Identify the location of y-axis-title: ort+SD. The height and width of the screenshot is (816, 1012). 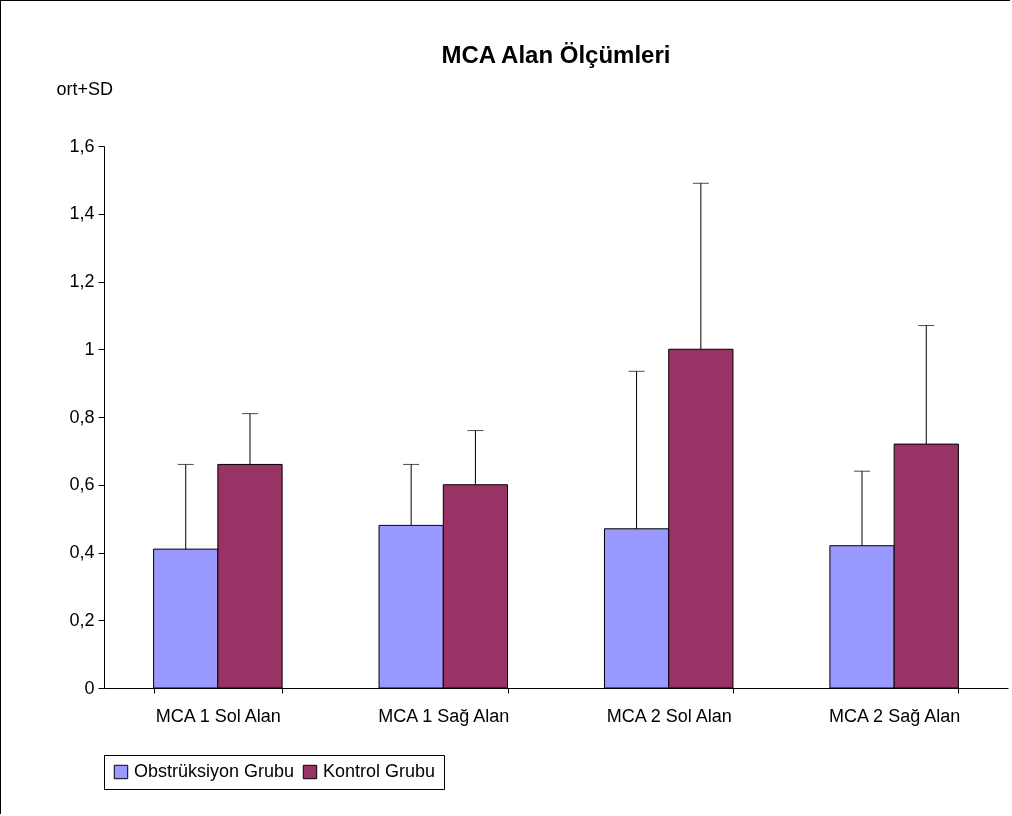
(85, 88).